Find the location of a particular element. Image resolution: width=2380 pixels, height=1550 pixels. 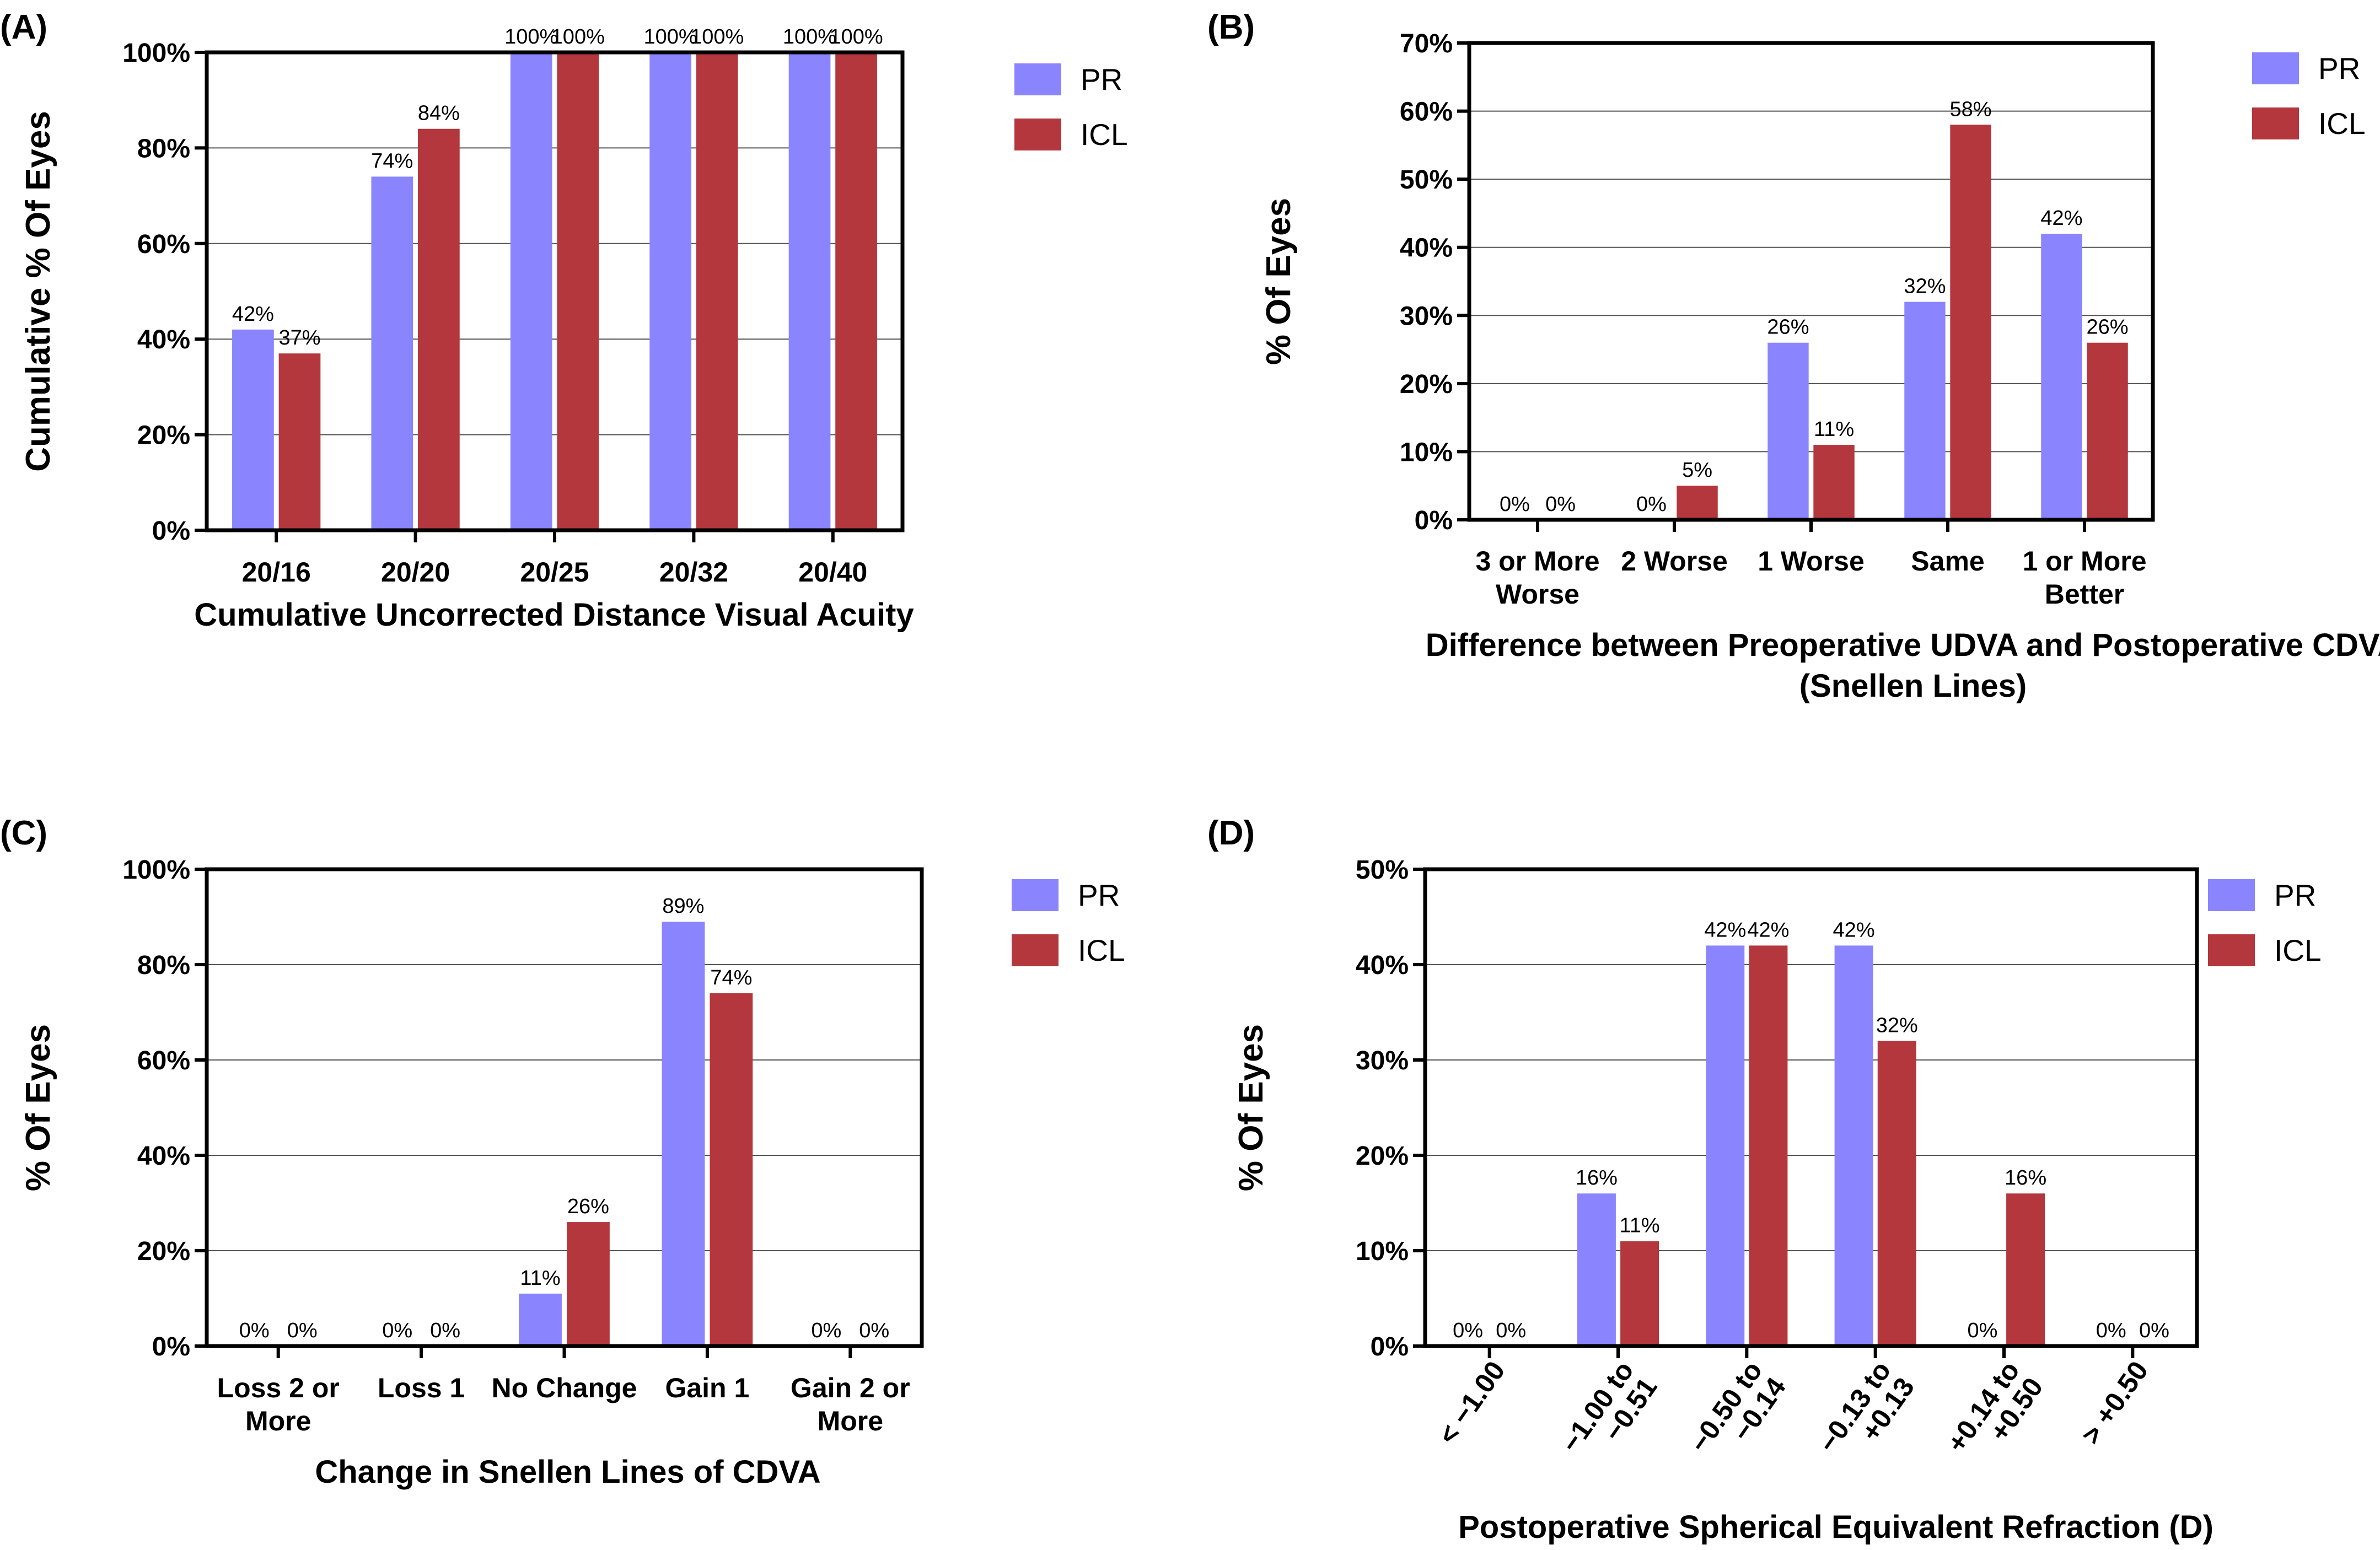

x-tick-label: Gain 1 is located at coordinates (707, 1388).